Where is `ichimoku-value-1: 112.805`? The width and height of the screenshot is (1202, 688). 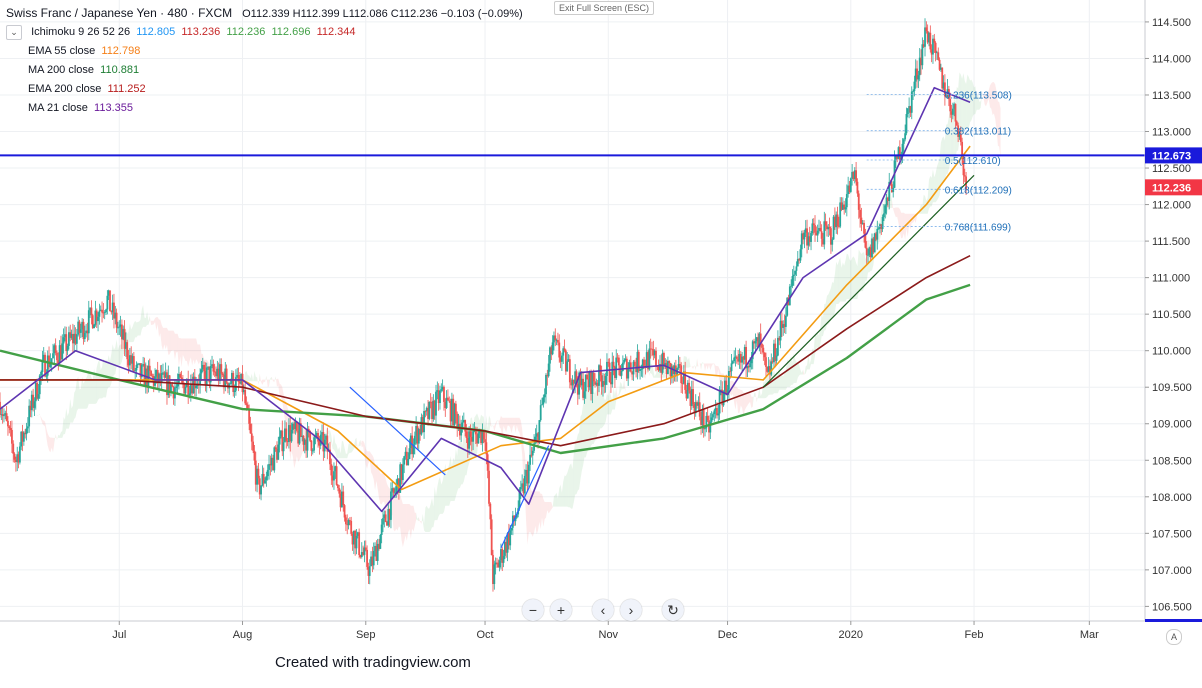
ichimoku-value-1: 112.805 is located at coordinates (156, 32).